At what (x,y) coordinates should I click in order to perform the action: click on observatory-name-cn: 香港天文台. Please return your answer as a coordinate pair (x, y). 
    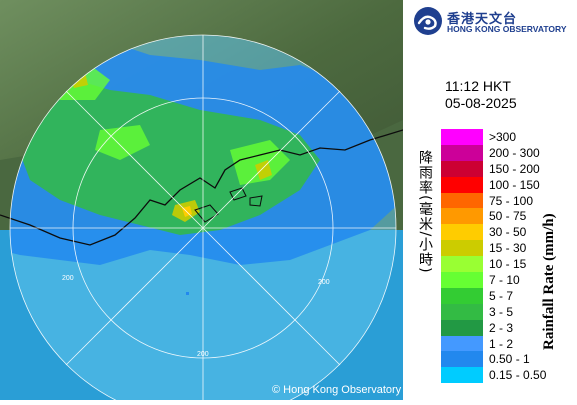
    Looking at the image, I should click on (482, 19).